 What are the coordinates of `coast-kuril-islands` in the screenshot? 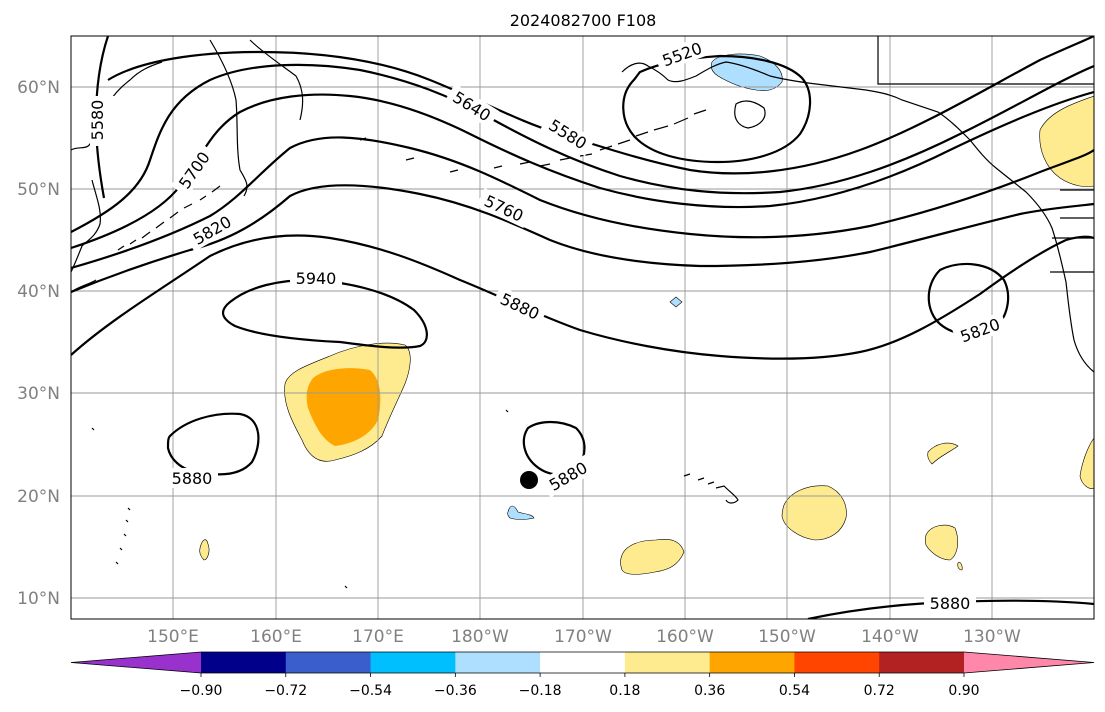 It's located at (169, 218).